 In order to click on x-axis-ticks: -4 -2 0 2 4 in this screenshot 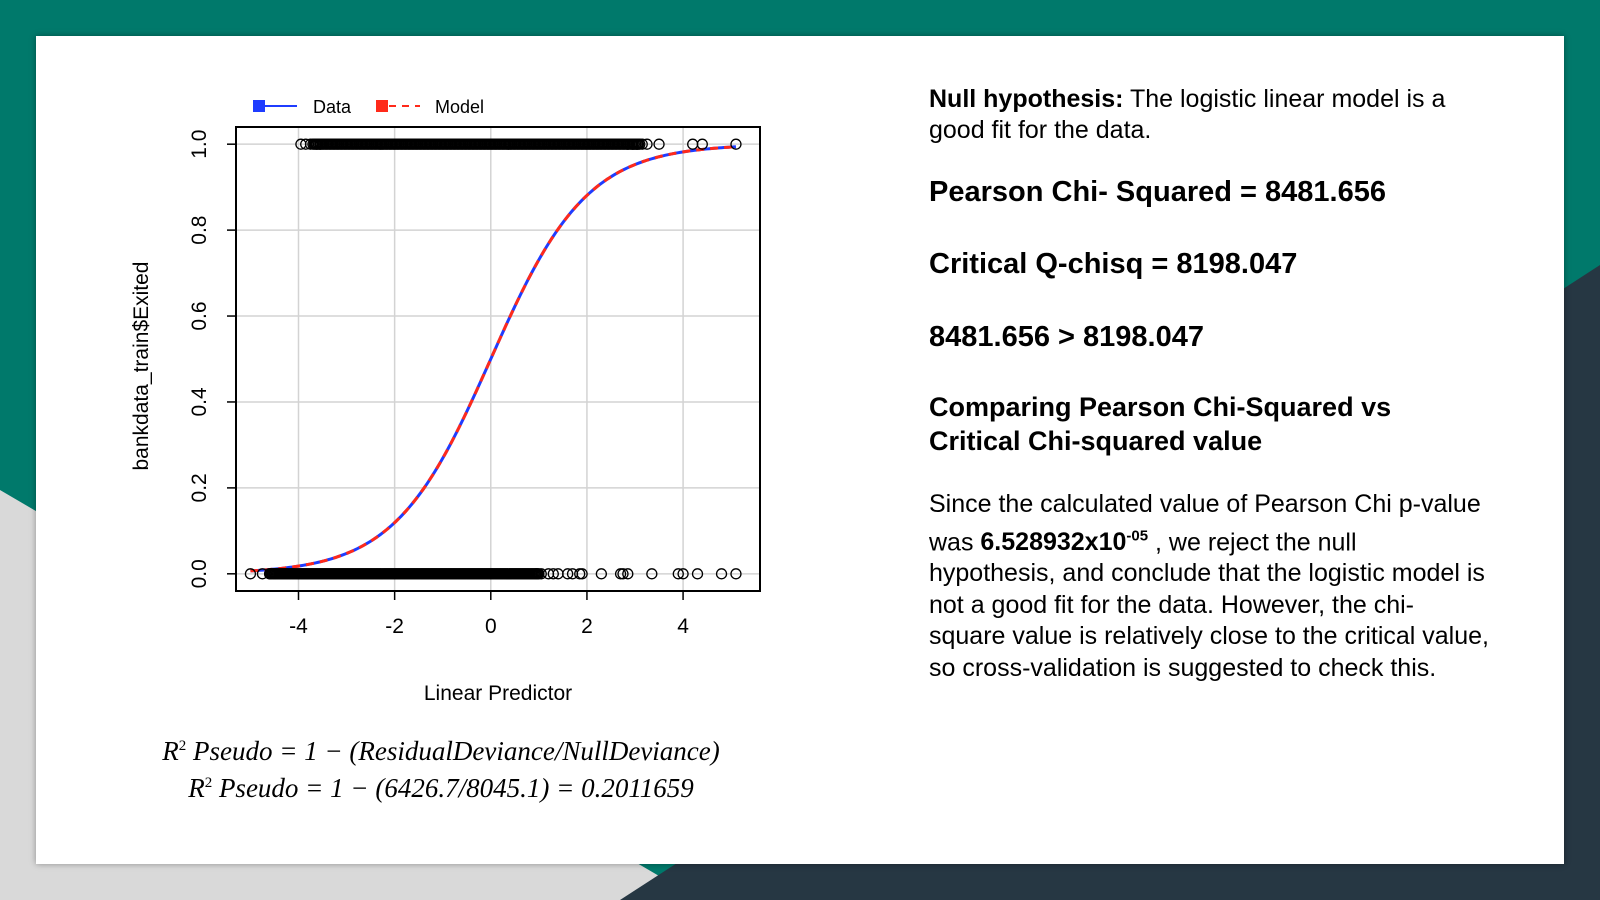, I will do `click(489, 614)`.